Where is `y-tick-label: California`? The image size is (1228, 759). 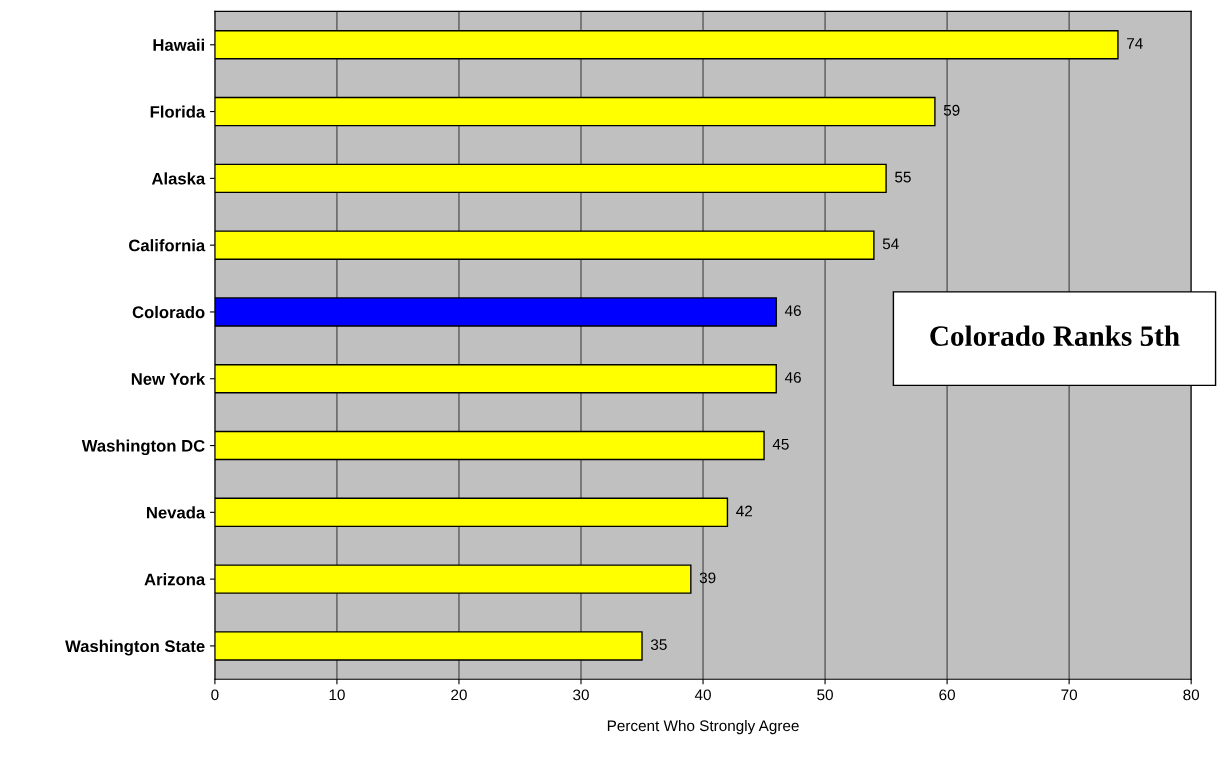
y-tick-label: California is located at coordinates (167, 245).